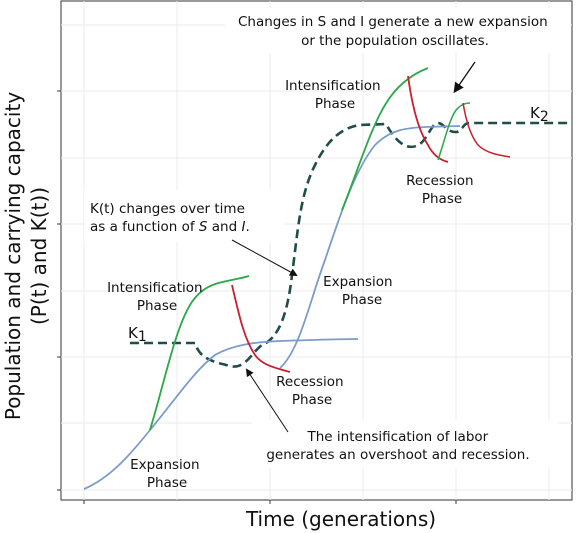 Image resolution: width=576 pixels, height=533 pixels. What do you see at coordinates (486, 130) in the screenshot?
I see `oscillation-recession` at bounding box center [486, 130].